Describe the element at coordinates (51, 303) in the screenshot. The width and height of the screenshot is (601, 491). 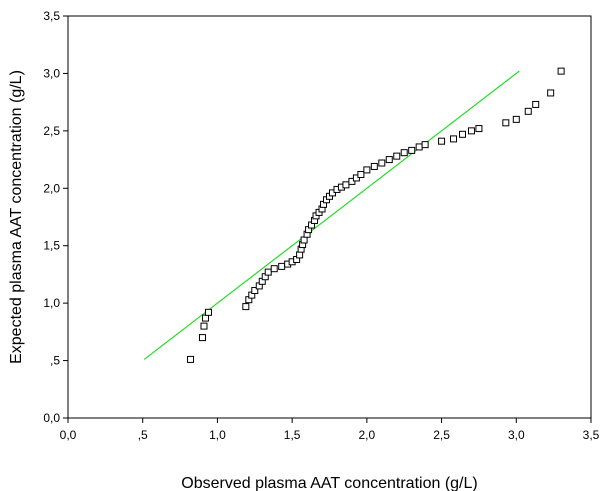
I see `y-tick-label: 1,0` at that location.